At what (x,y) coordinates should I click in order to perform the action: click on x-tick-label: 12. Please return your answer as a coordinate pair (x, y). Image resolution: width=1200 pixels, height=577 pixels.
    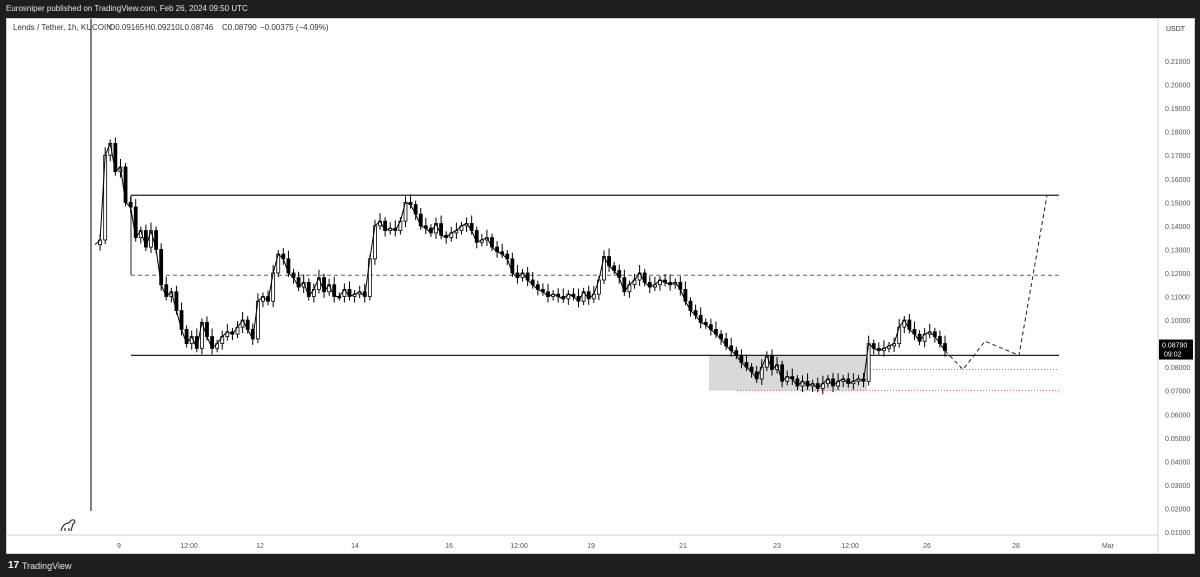
    Looking at the image, I should click on (260, 546).